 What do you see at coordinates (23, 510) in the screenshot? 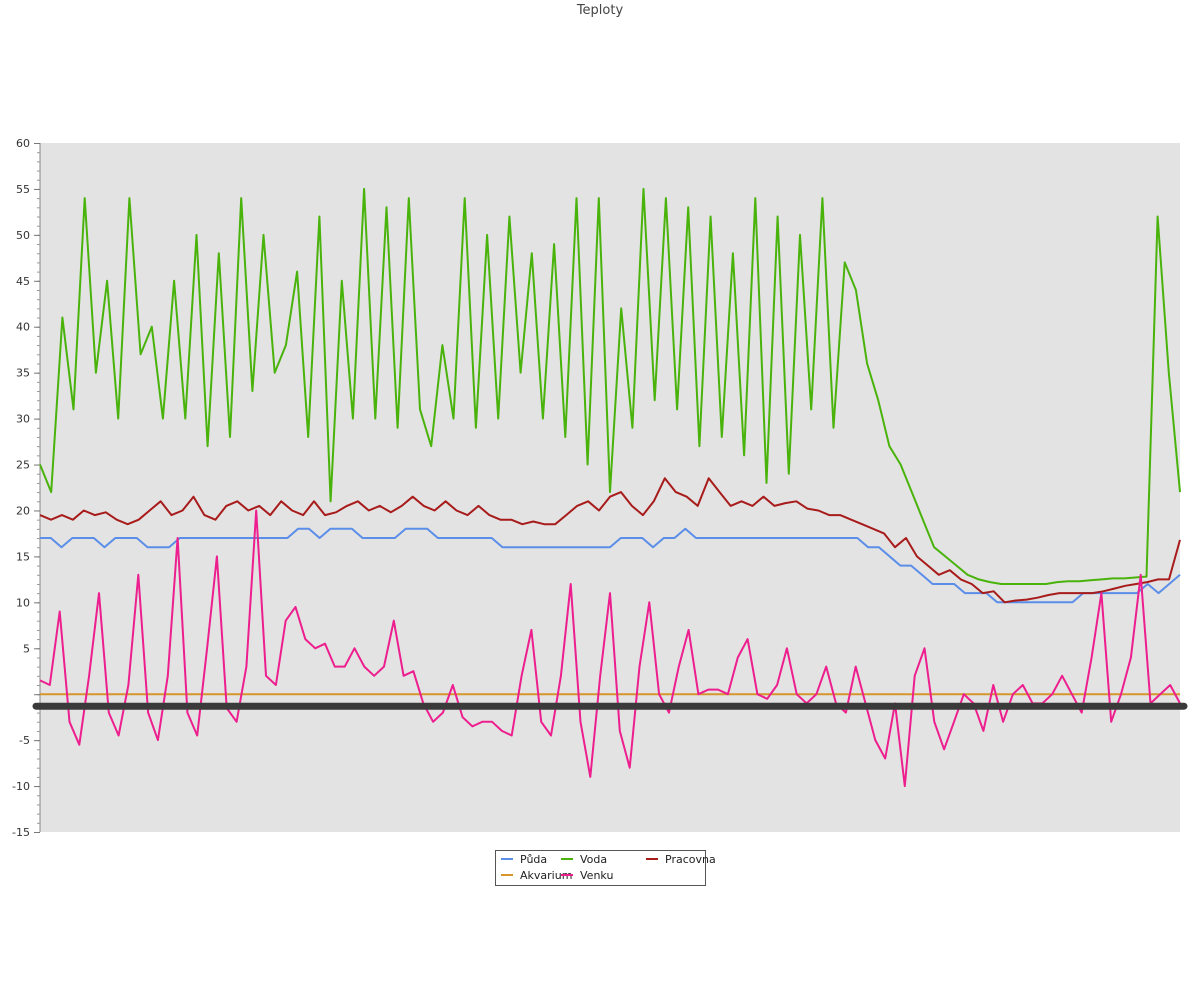
I see `y-tick-label: 20` at bounding box center [23, 510].